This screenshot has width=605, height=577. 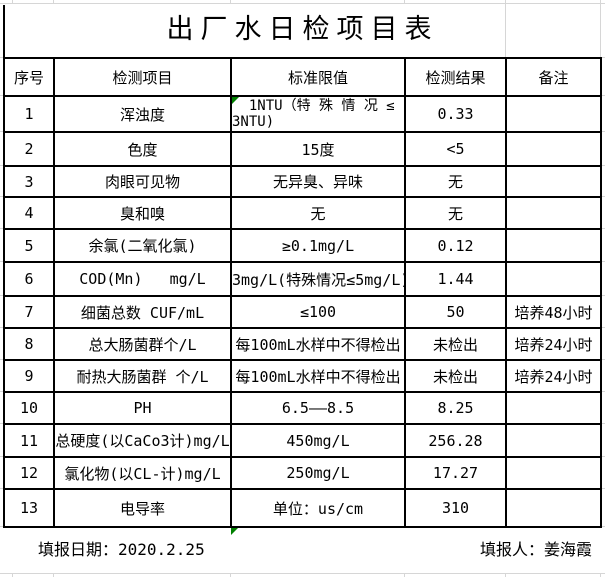 I want to click on cell-standard-limit: 无异臭、异味, so click(x=318, y=181).